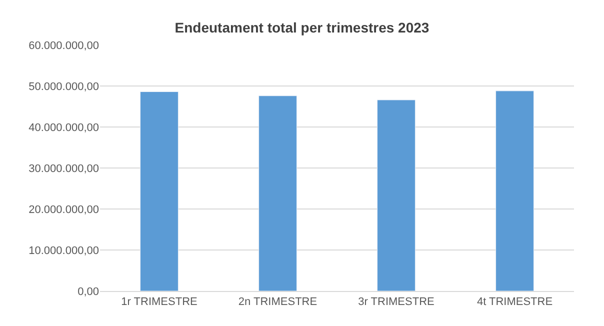 This screenshot has width=604, height=326. Describe the element at coordinates (63, 250) in the screenshot. I see `y-tick-label: 10.000.000,00` at that location.